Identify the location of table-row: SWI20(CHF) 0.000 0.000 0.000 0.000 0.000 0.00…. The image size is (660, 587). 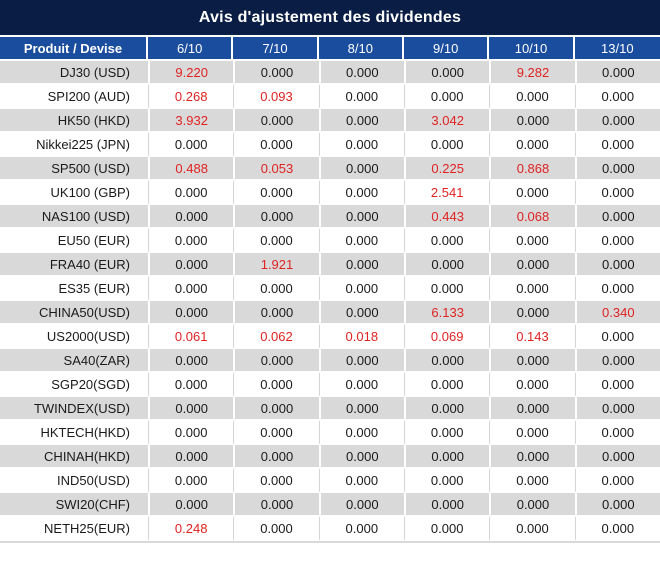
(330, 505).